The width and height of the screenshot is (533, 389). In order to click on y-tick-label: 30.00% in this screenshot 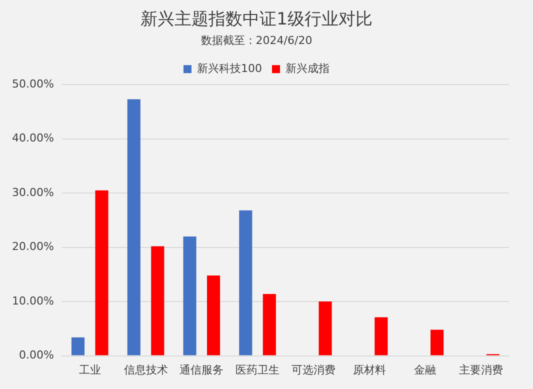, I will do `click(33, 192)`.